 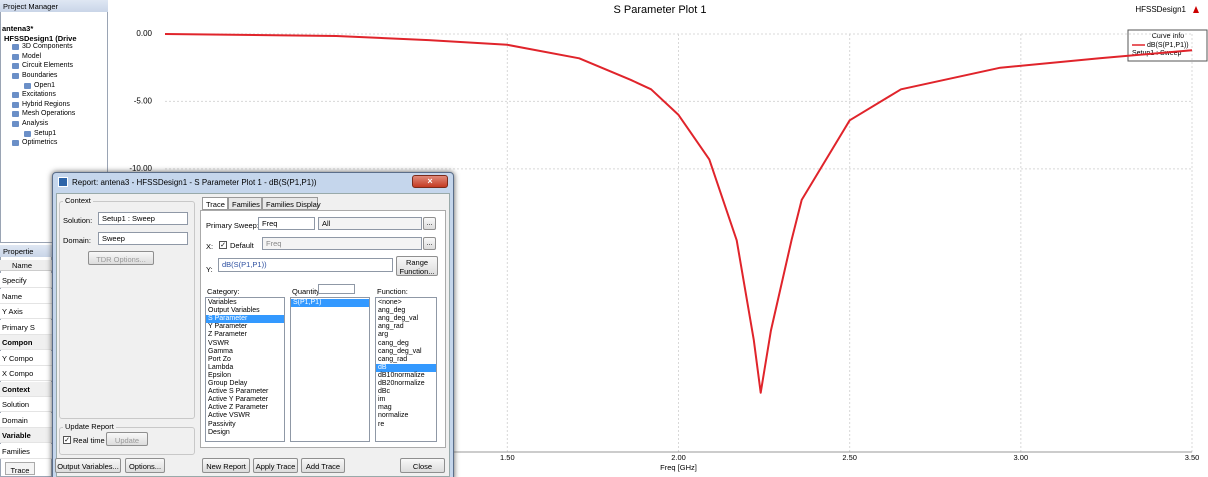 What do you see at coordinates (140, 168) in the screenshot?
I see `y-tick-label: -10.00` at bounding box center [140, 168].